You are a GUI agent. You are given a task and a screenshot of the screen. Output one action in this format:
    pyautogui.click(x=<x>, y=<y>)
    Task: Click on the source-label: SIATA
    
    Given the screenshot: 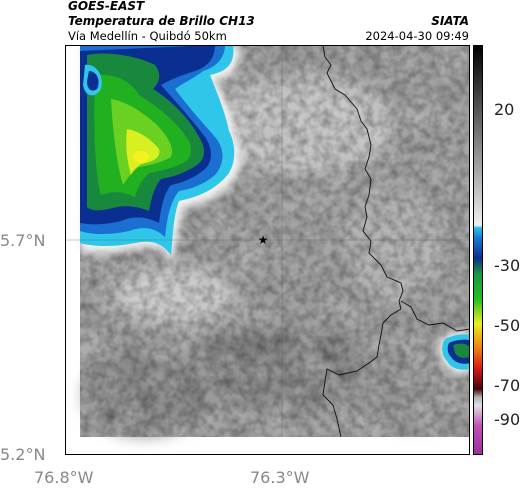 What is the action you would take?
    pyautogui.click(x=450, y=21)
    